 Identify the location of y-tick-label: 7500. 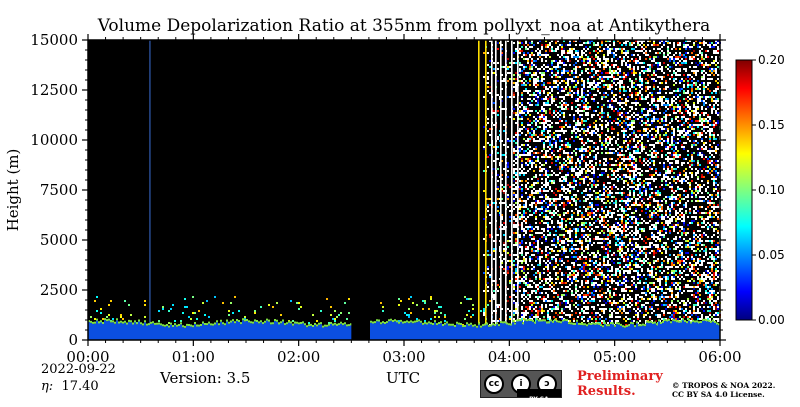
(59, 190).